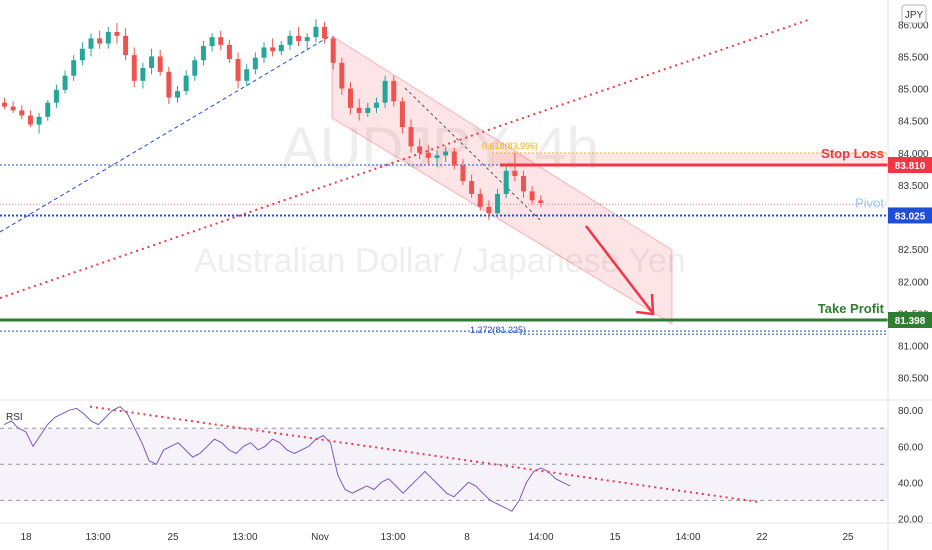 The height and width of the screenshot is (550, 932). I want to click on currency-label: JPY, so click(914, 15).